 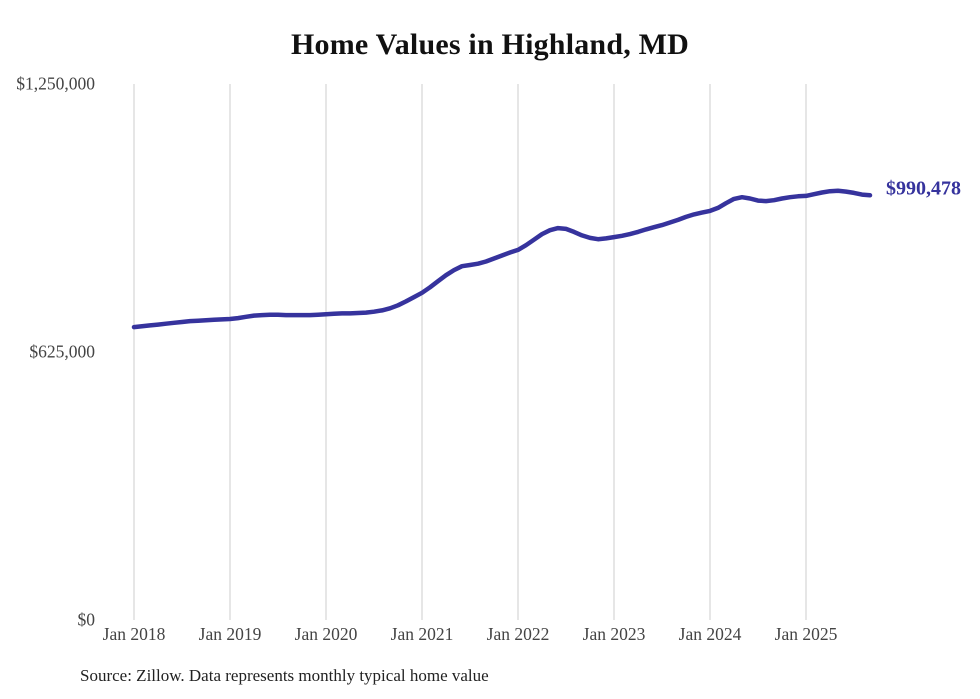 I want to click on x-axis-tick-label: Jan 2024, so click(x=710, y=634).